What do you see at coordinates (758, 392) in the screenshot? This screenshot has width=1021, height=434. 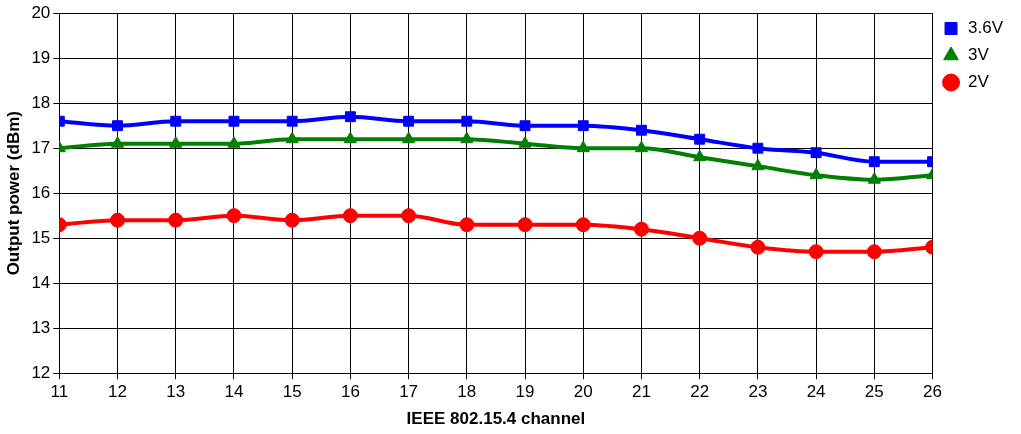 I see `x-tick-label: 23` at bounding box center [758, 392].